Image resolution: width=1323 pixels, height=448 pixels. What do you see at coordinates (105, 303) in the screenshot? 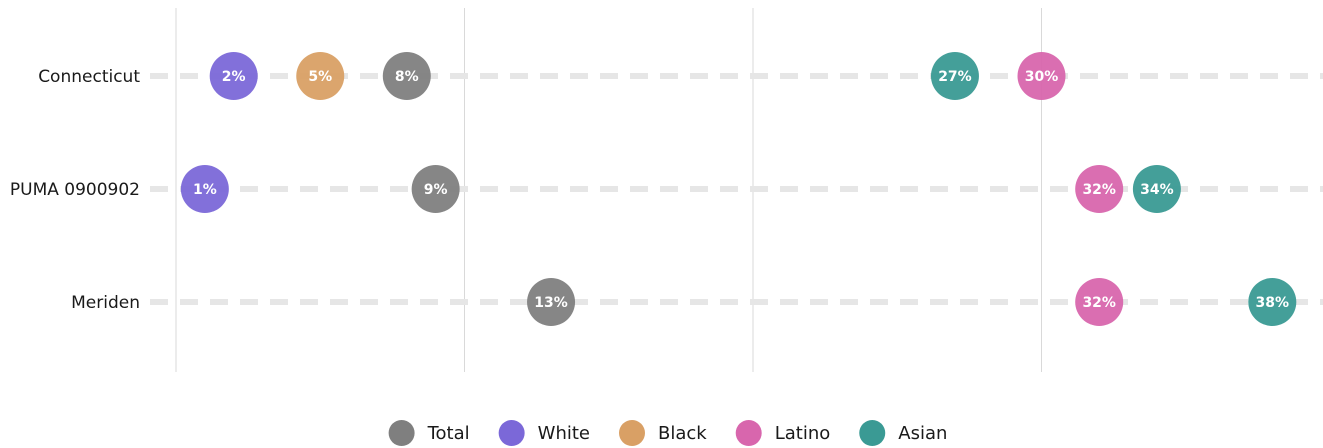
I see `category-label: Meriden` at bounding box center [105, 303].